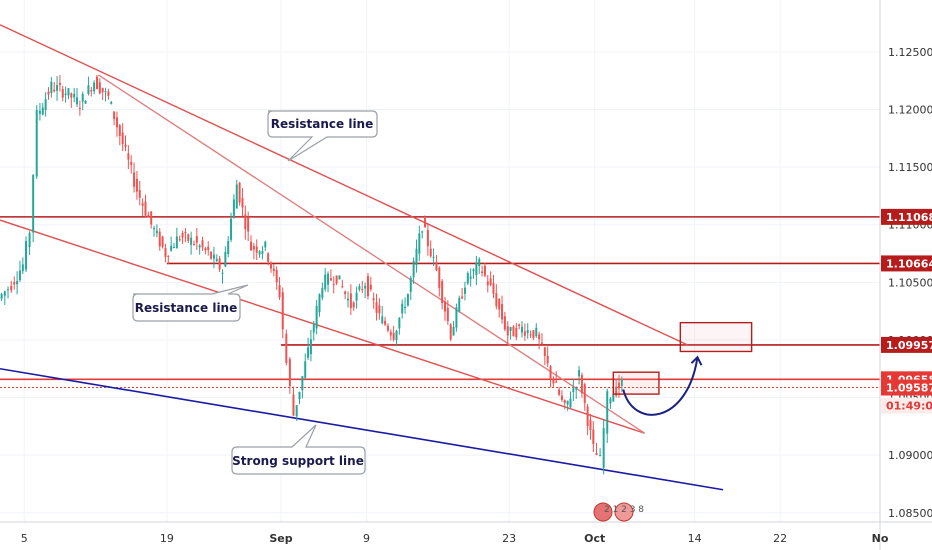 The width and height of the screenshot is (932, 550). Describe the element at coordinates (660, 386) in the screenshot. I see `arrow-path` at that location.